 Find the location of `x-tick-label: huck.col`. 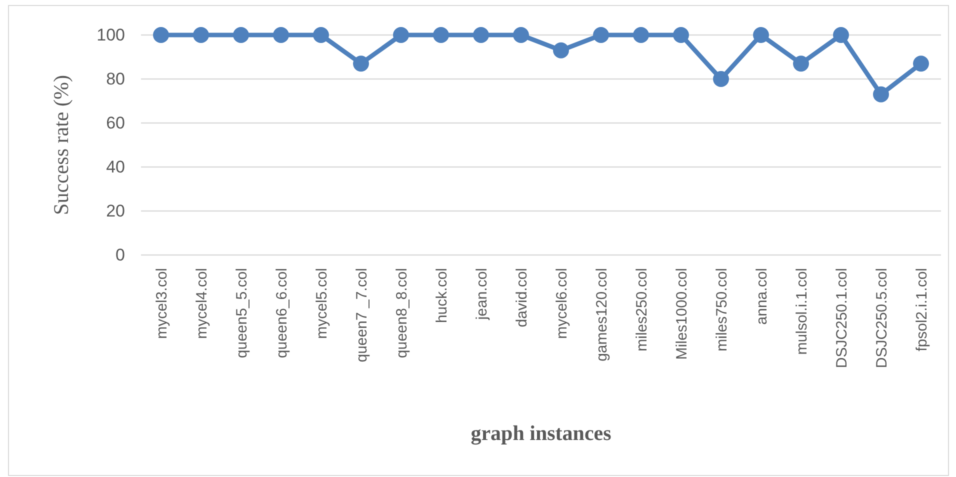

x-tick-label: huck.col is located at coordinates (441, 296).